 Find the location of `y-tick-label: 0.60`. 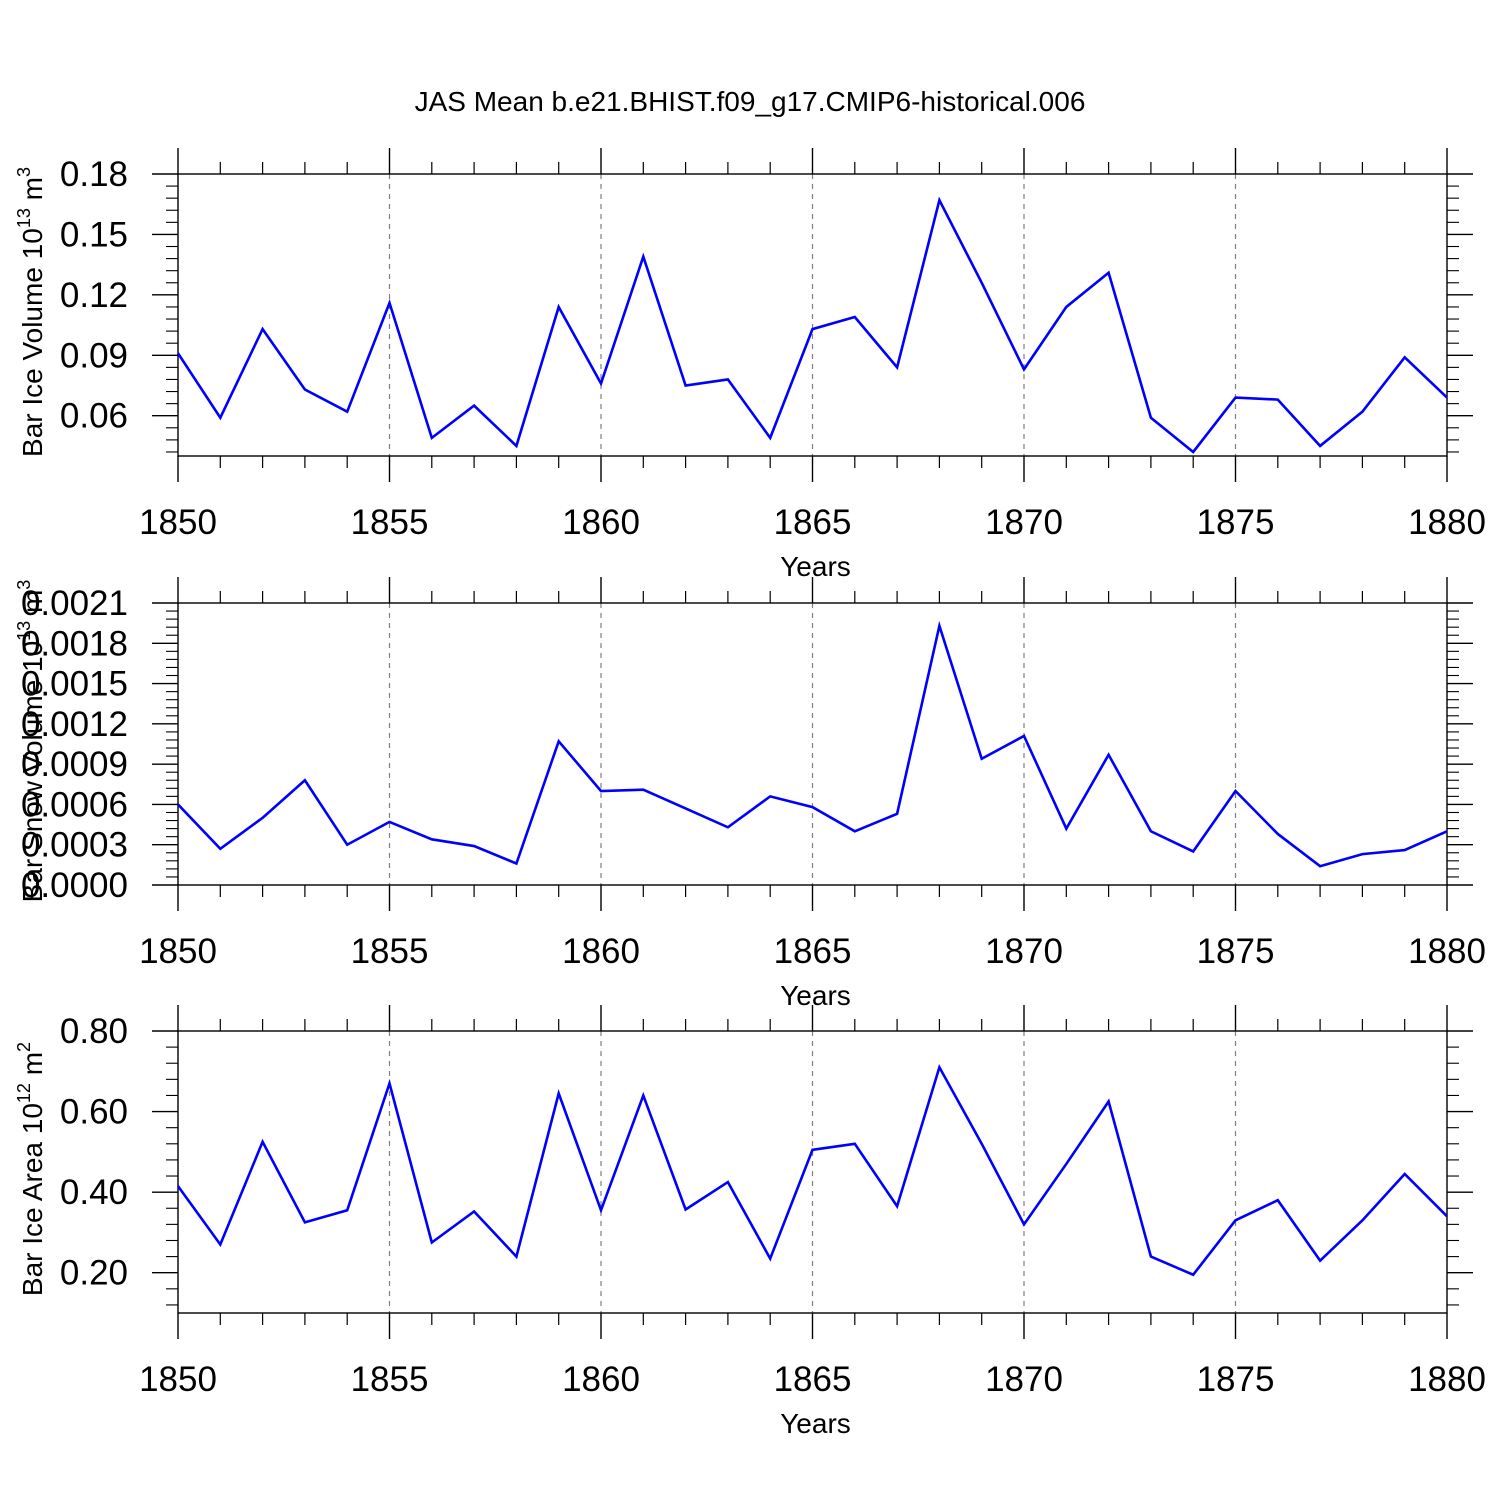

y-tick-label: 0.60 is located at coordinates (94, 1112).